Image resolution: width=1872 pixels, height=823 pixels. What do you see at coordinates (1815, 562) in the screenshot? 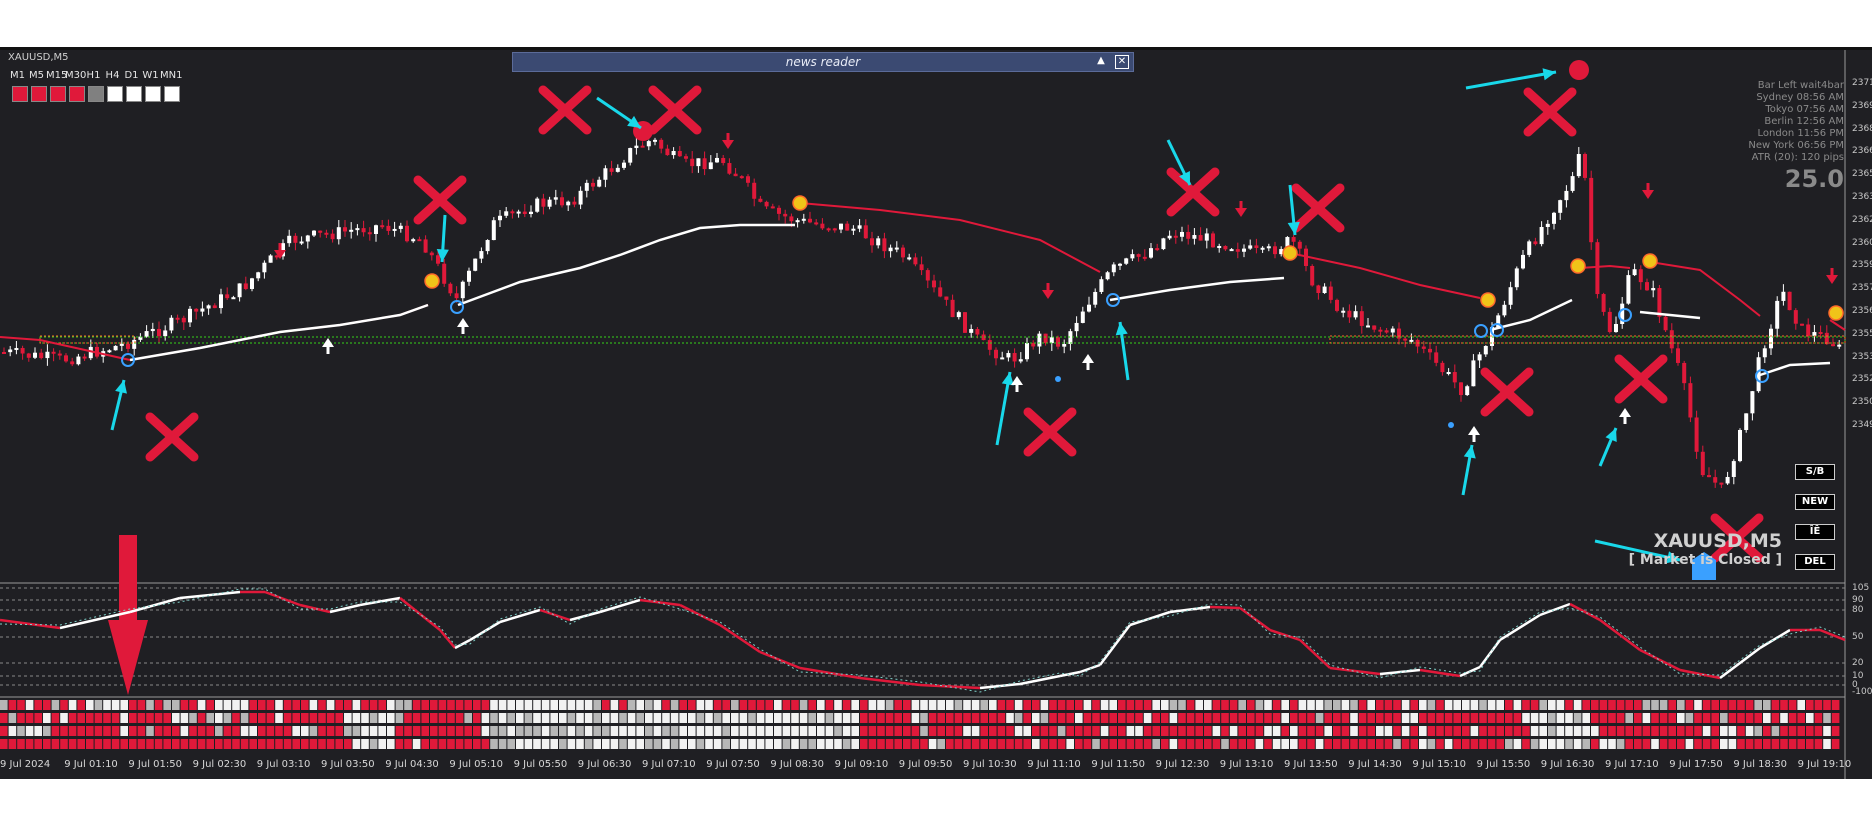
I see `del-button: DEL` at bounding box center [1815, 562].